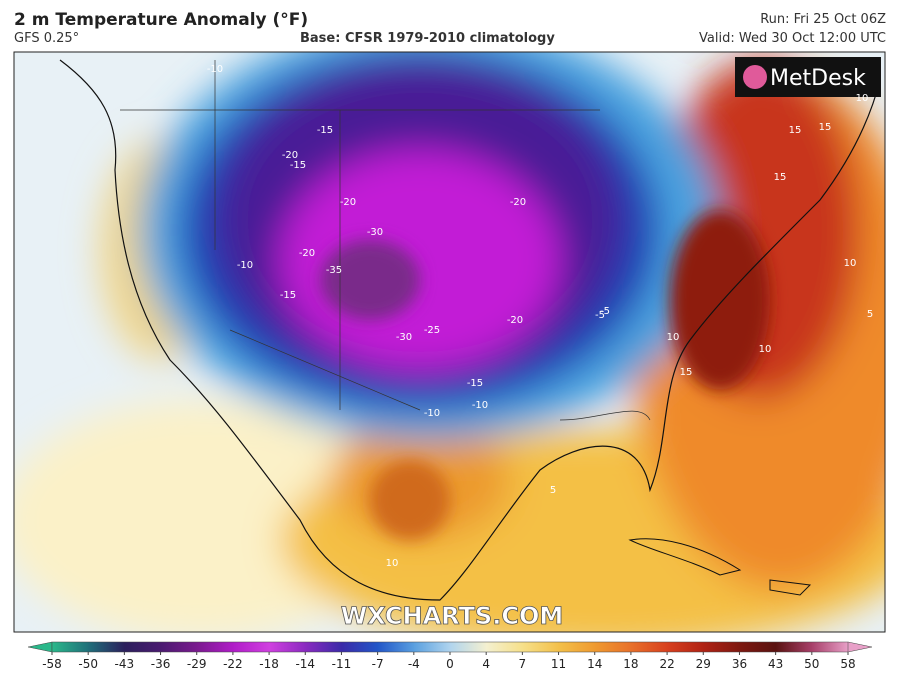  I want to click on colorbar-label: -18, so click(269, 664).